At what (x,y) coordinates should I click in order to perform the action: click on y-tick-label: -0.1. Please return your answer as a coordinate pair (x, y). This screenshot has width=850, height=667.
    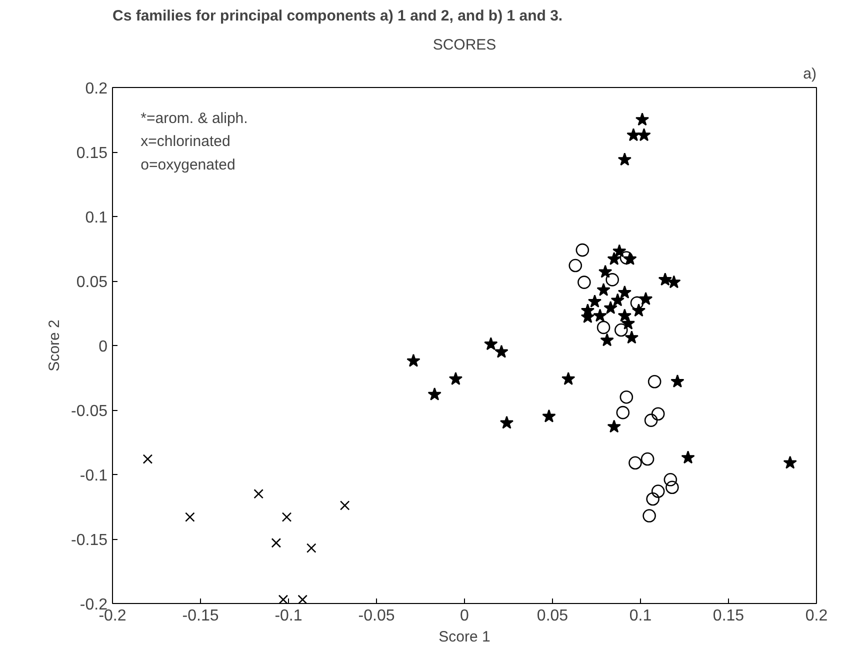
    Looking at the image, I should click on (94, 476).